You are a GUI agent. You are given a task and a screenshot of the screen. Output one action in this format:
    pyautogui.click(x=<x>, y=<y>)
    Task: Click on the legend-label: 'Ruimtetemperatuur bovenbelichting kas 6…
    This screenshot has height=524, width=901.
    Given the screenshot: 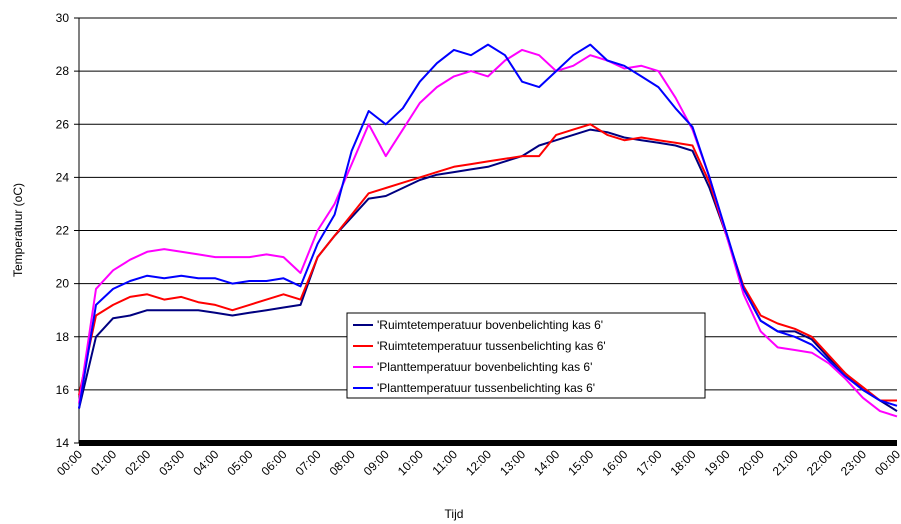 What is the action you would take?
    pyautogui.click(x=490, y=325)
    